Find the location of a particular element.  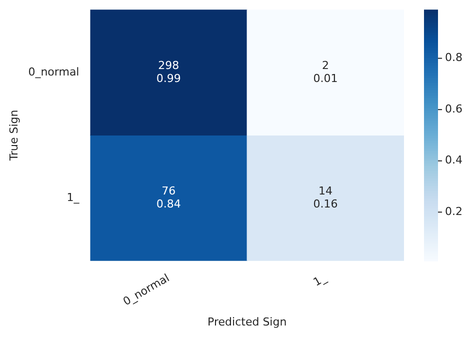

data-label: 298 0.99 is located at coordinates (168, 71).